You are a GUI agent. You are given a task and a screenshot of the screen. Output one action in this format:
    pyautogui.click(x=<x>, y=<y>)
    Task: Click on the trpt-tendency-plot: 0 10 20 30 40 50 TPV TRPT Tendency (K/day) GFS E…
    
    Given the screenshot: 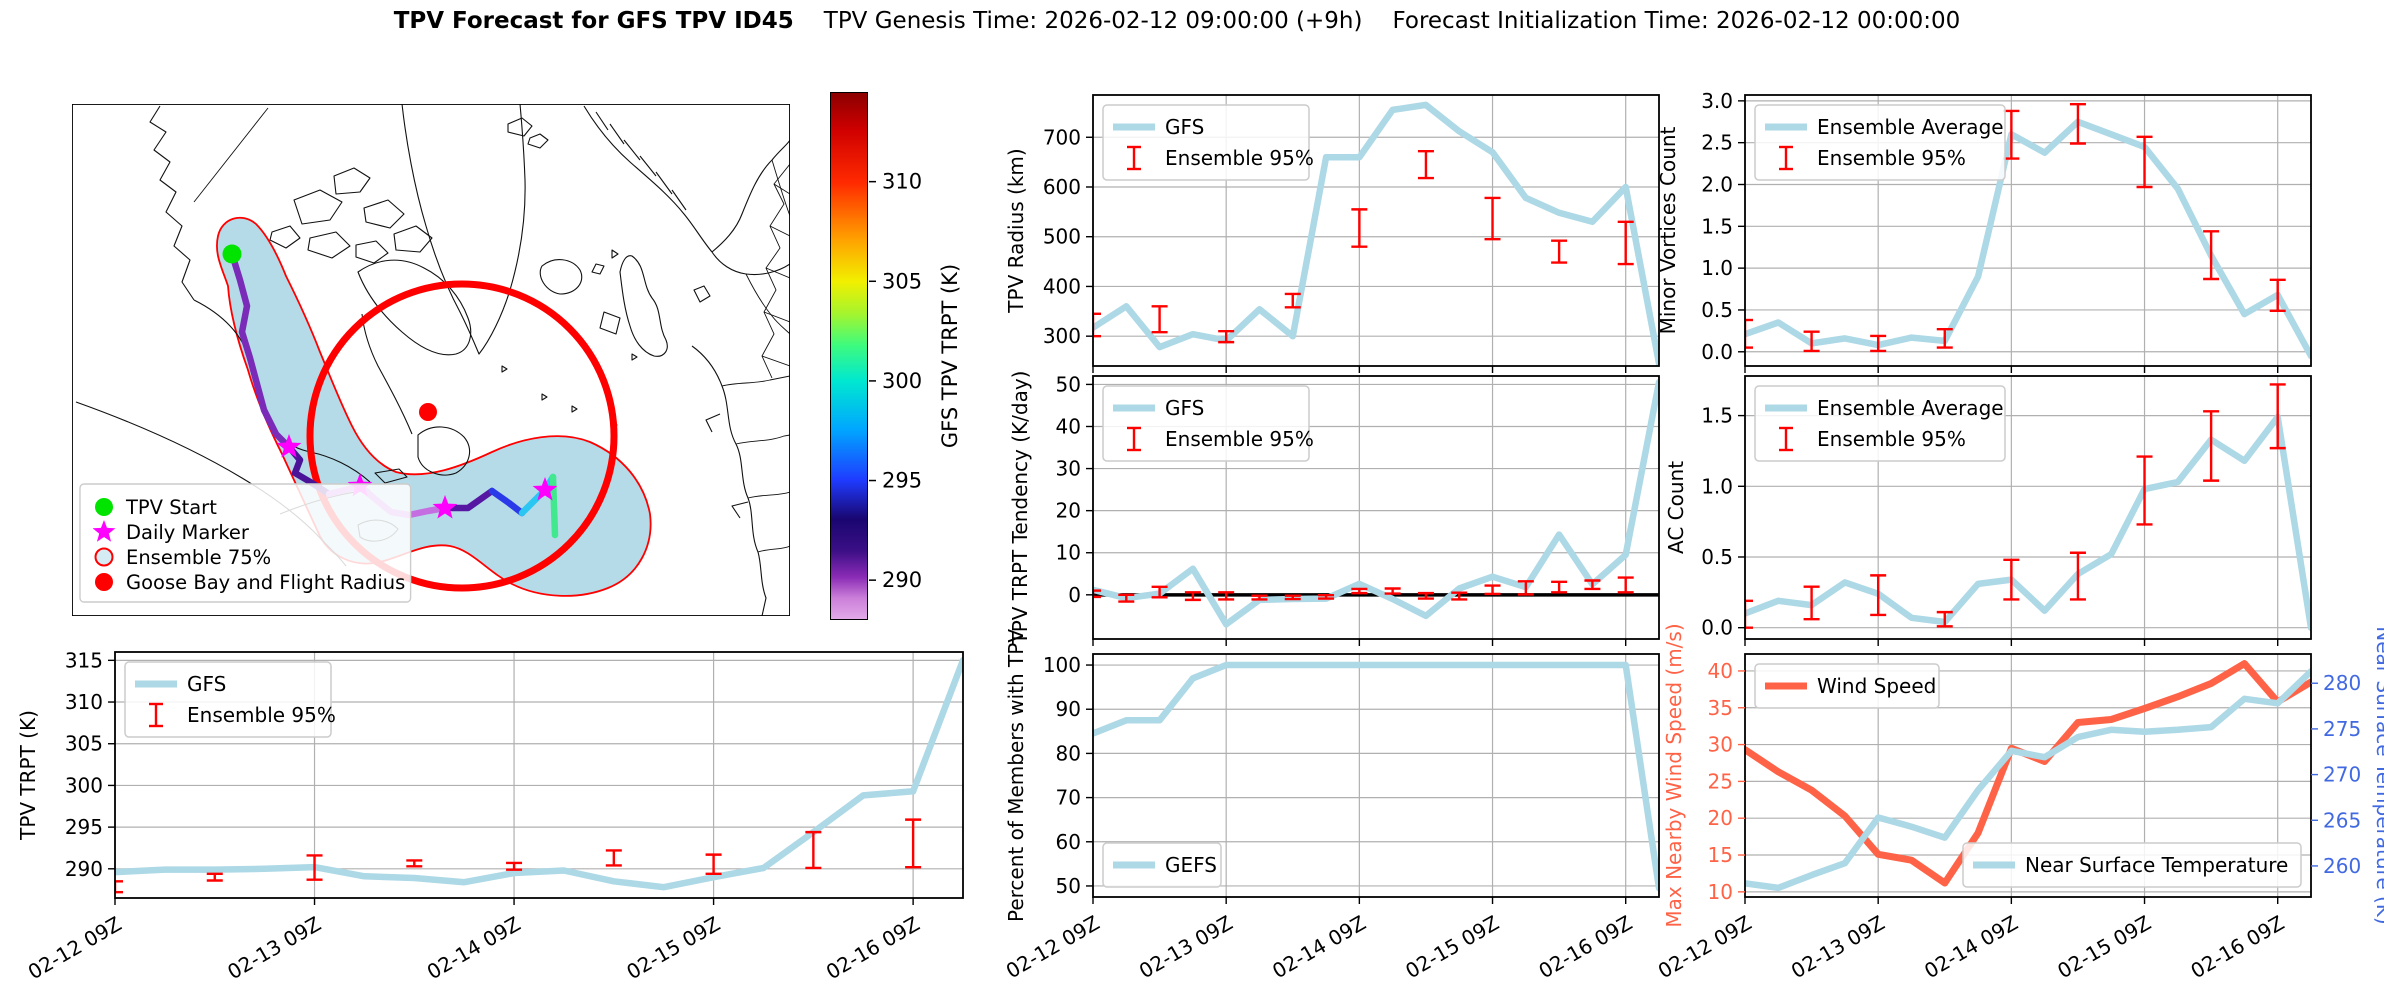 What is the action you would take?
    pyautogui.click(x=1334, y=508)
    